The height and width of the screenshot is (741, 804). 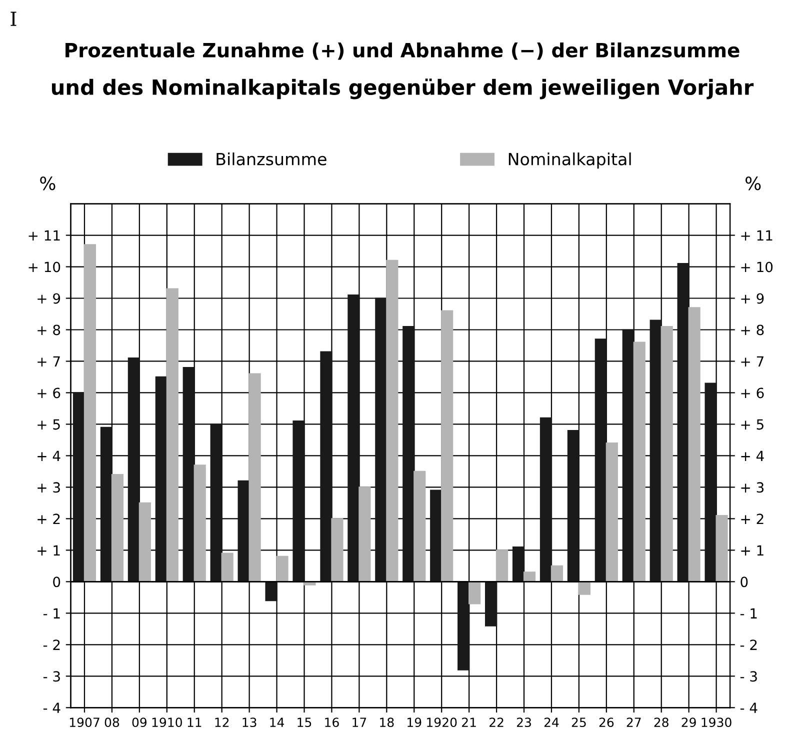 I want to click on y-tick-label: + 8, so click(x=49, y=330).